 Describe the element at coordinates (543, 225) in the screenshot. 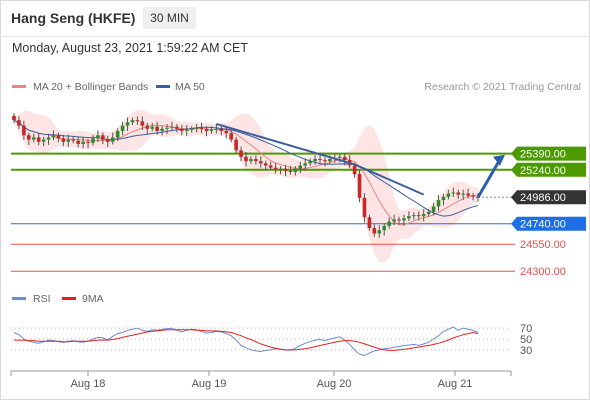

I see `price-tag-24740.00: 24740.00` at that location.